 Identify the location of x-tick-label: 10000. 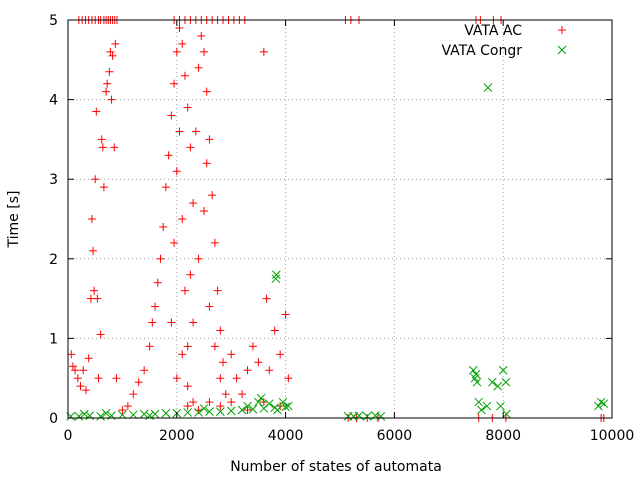
(612, 436).